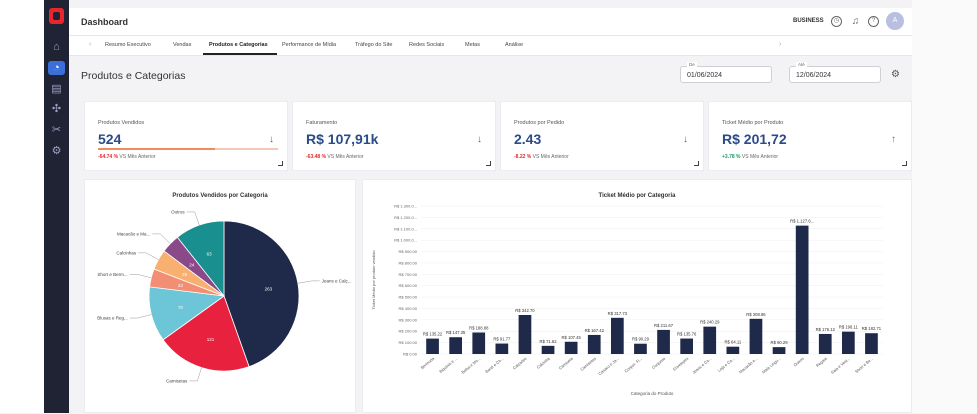 This screenshot has width=977, height=414. What do you see at coordinates (238, 45) in the screenshot?
I see `tab-produtos: Produtos e Categorias` at bounding box center [238, 45].